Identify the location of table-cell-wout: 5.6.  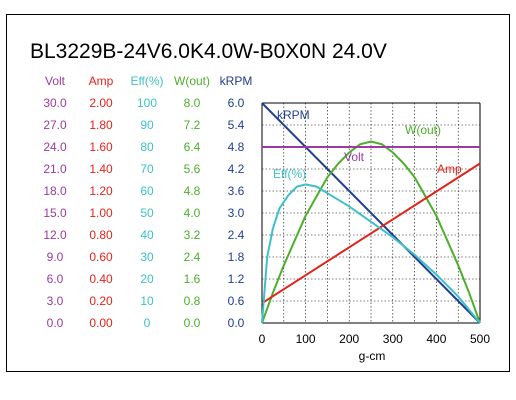
(192, 169).